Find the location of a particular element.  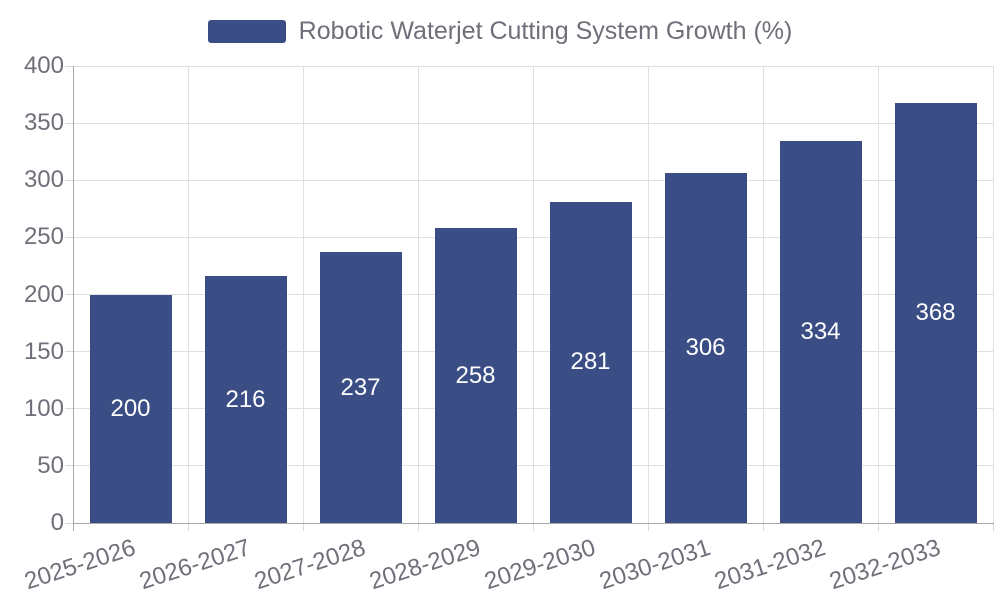

bar: 306 is located at coordinates (705, 348).